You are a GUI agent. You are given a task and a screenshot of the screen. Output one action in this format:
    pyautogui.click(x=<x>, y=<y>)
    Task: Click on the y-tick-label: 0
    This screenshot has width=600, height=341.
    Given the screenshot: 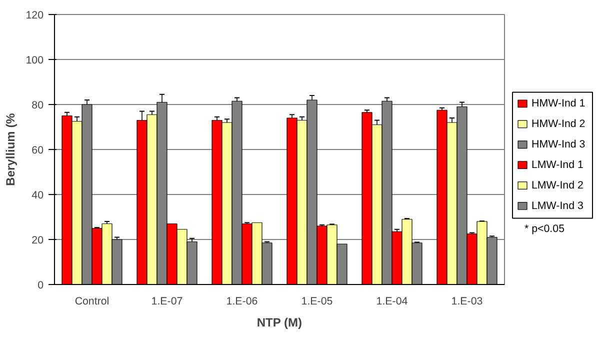 What is the action you would take?
    pyautogui.click(x=41, y=286)
    